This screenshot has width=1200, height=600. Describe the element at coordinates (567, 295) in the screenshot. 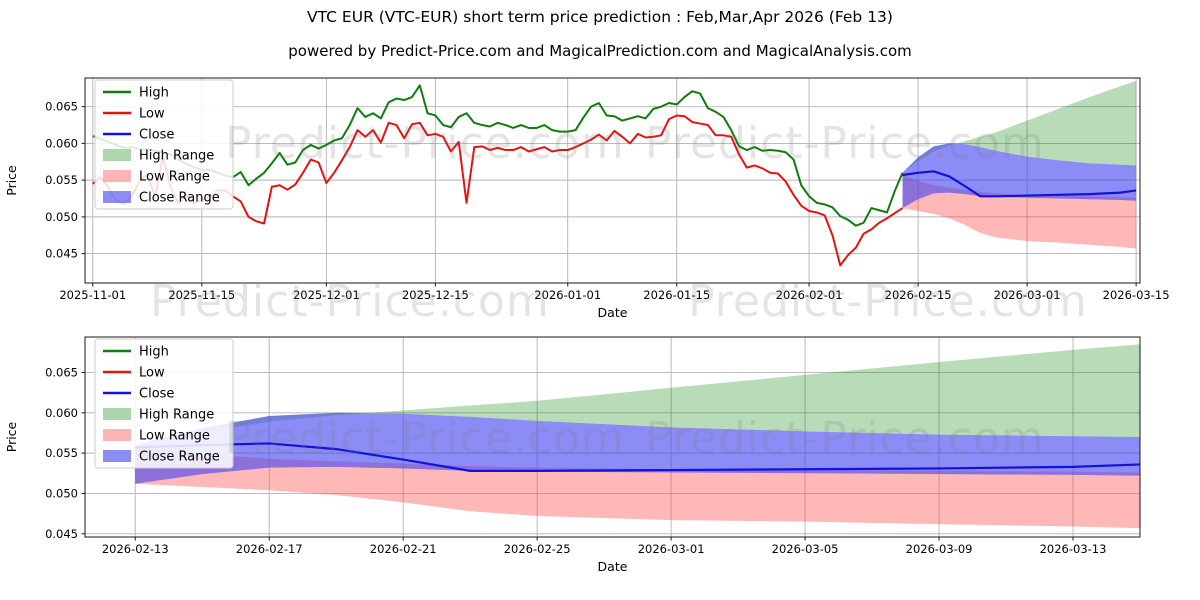

I see `x-tick-label: 2026-01-01` at that location.